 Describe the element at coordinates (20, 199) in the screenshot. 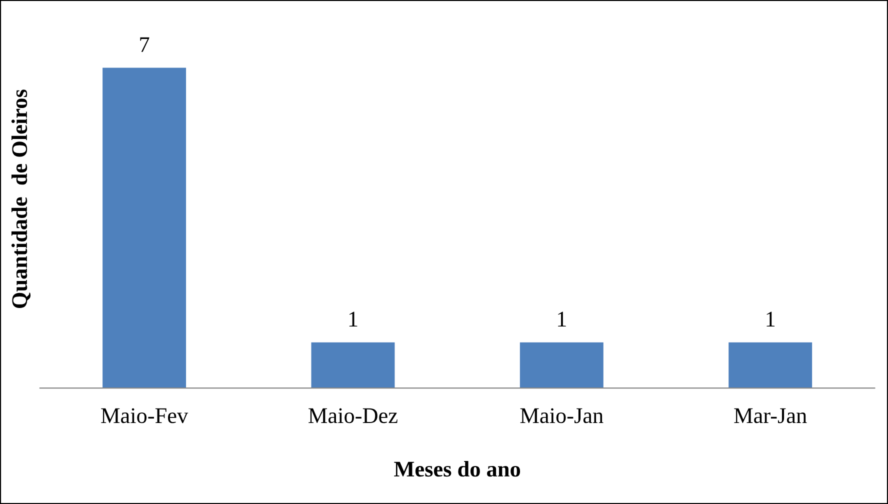

I see `y-axis-title: Quantidade de Oleiros` at that location.